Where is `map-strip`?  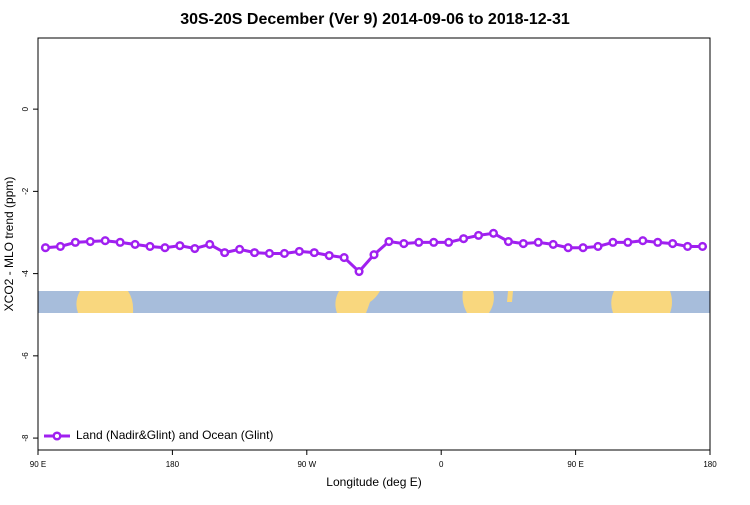
map-strip is located at coordinates (374, 302).